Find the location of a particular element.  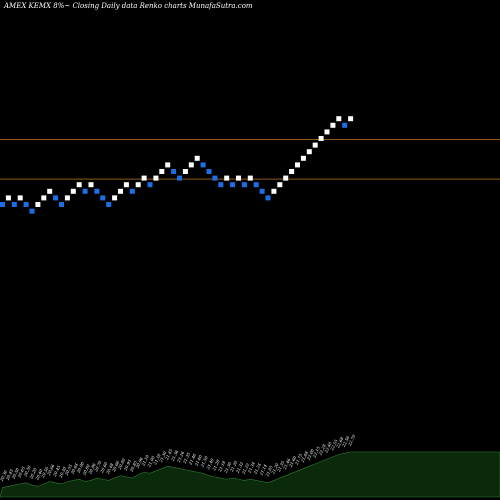

volume-label: 20.85 is located at coordinates (133, 467).